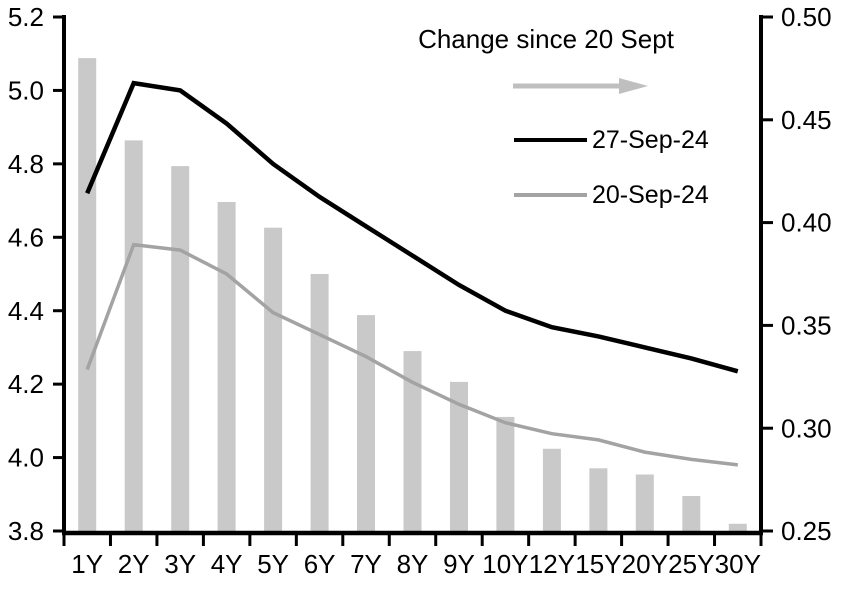 The height and width of the screenshot is (589, 852). What do you see at coordinates (366, 564) in the screenshot?
I see `x-tick-label-7Y: 7Y` at bounding box center [366, 564].